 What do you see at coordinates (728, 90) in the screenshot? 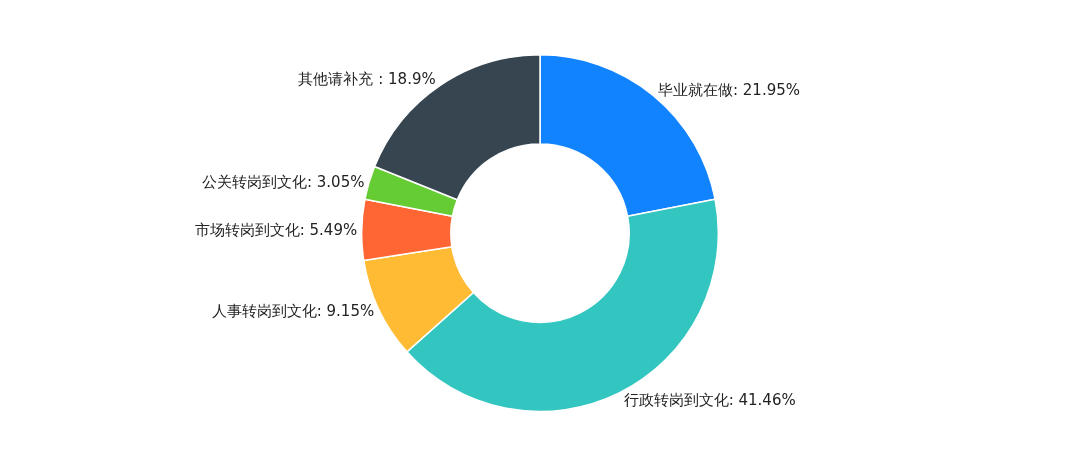
I see `slice-label: 毕业就在做: 21.95%` at bounding box center [728, 90].